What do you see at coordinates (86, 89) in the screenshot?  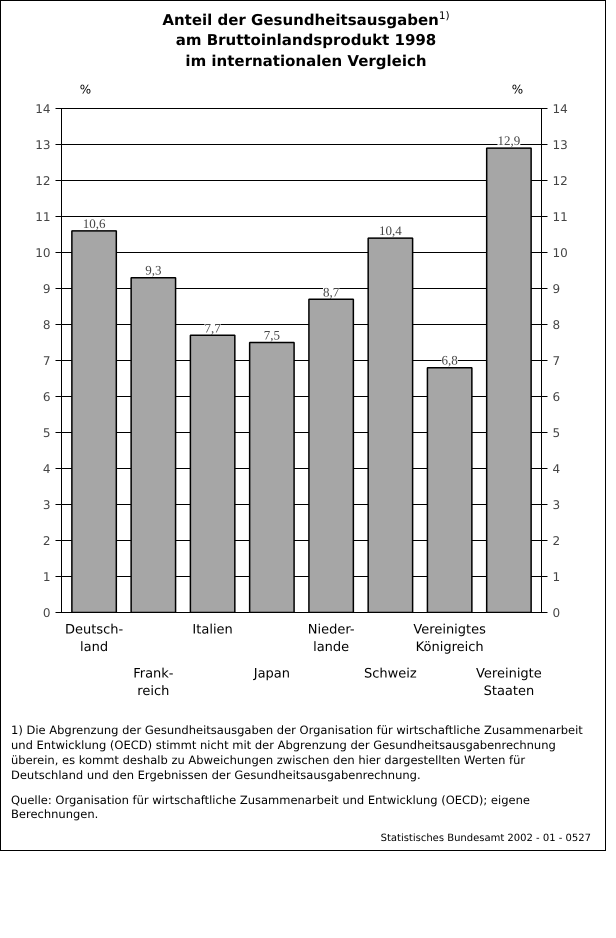 I see `y-axis-title: %` at bounding box center [86, 89].